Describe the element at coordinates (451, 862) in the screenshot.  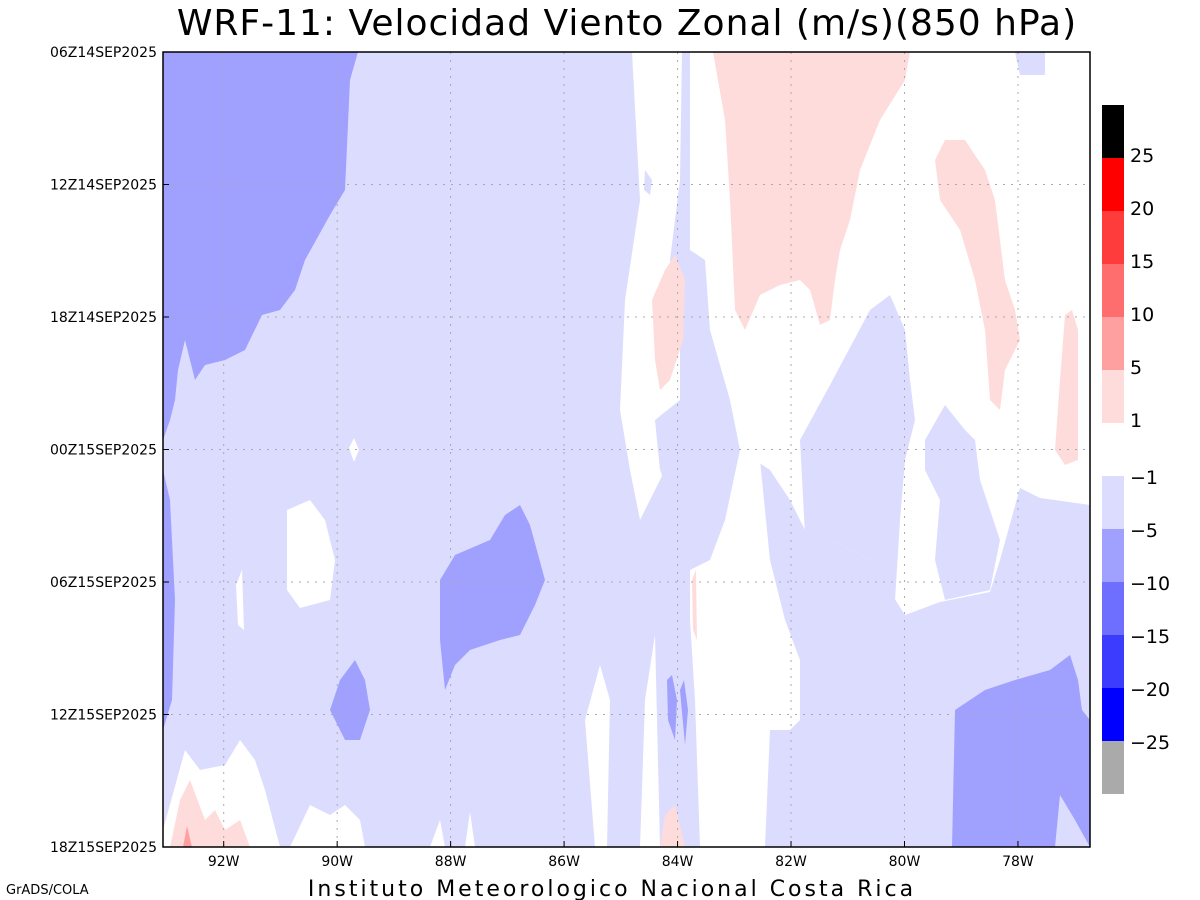
I see `x-tick-label: 88W` at that location.